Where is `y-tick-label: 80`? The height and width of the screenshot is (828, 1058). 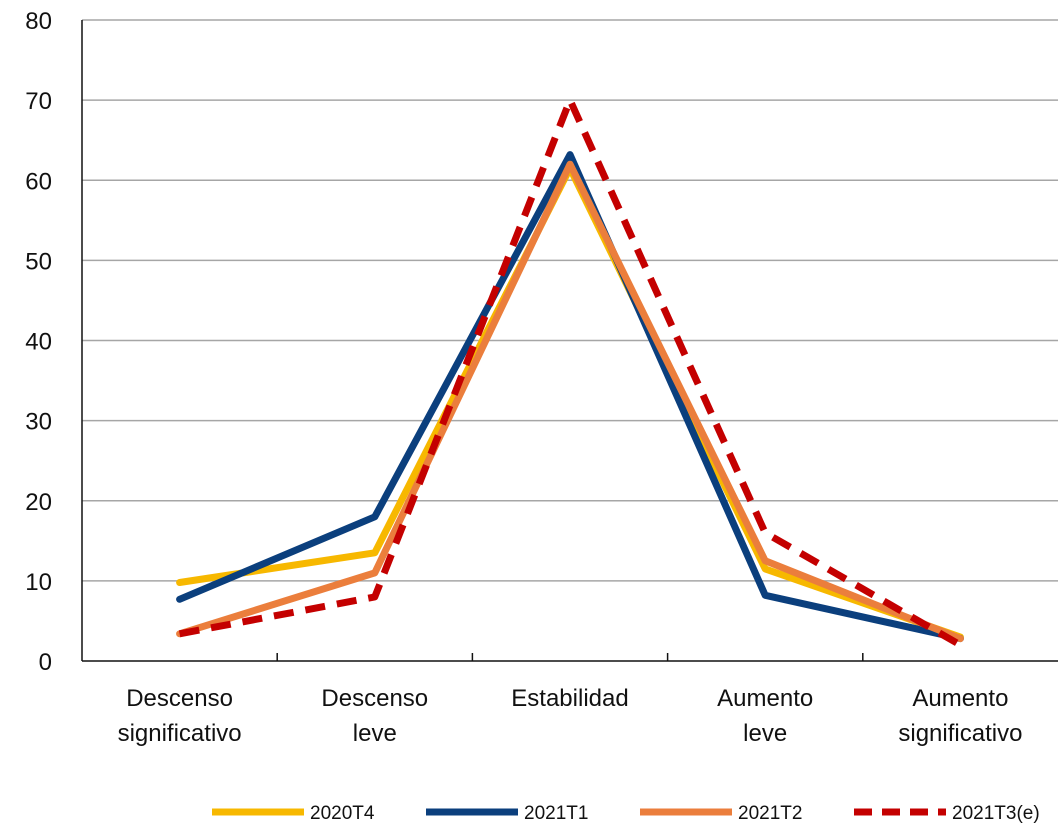 y-tick-label: 80 is located at coordinates (38, 21).